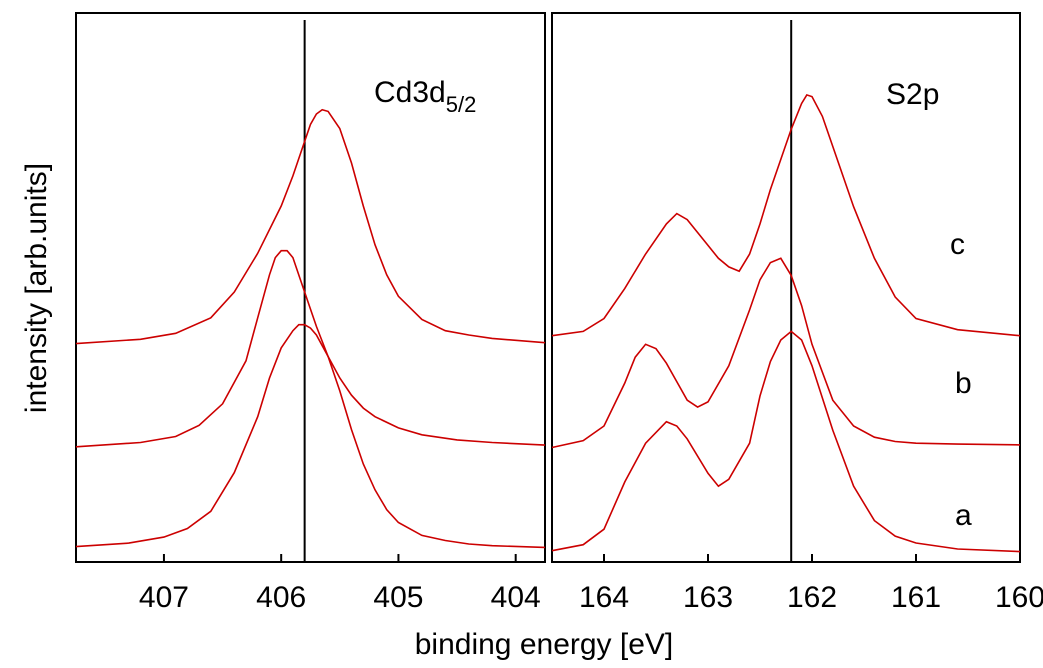  What do you see at coordinates (963, 515) in the screenshot?
I see `curve-label-a: a` at bounding box center [963, 515].